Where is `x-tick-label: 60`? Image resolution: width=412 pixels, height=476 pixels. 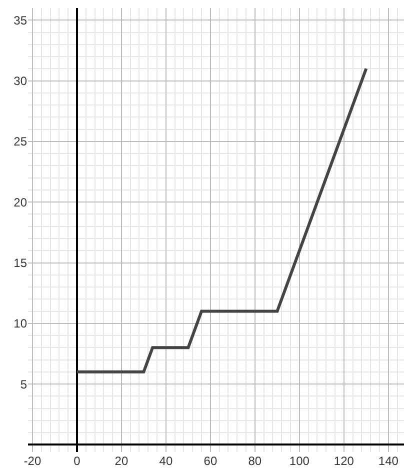 x-tick-label: 60 is located at coordinates (211, 461).